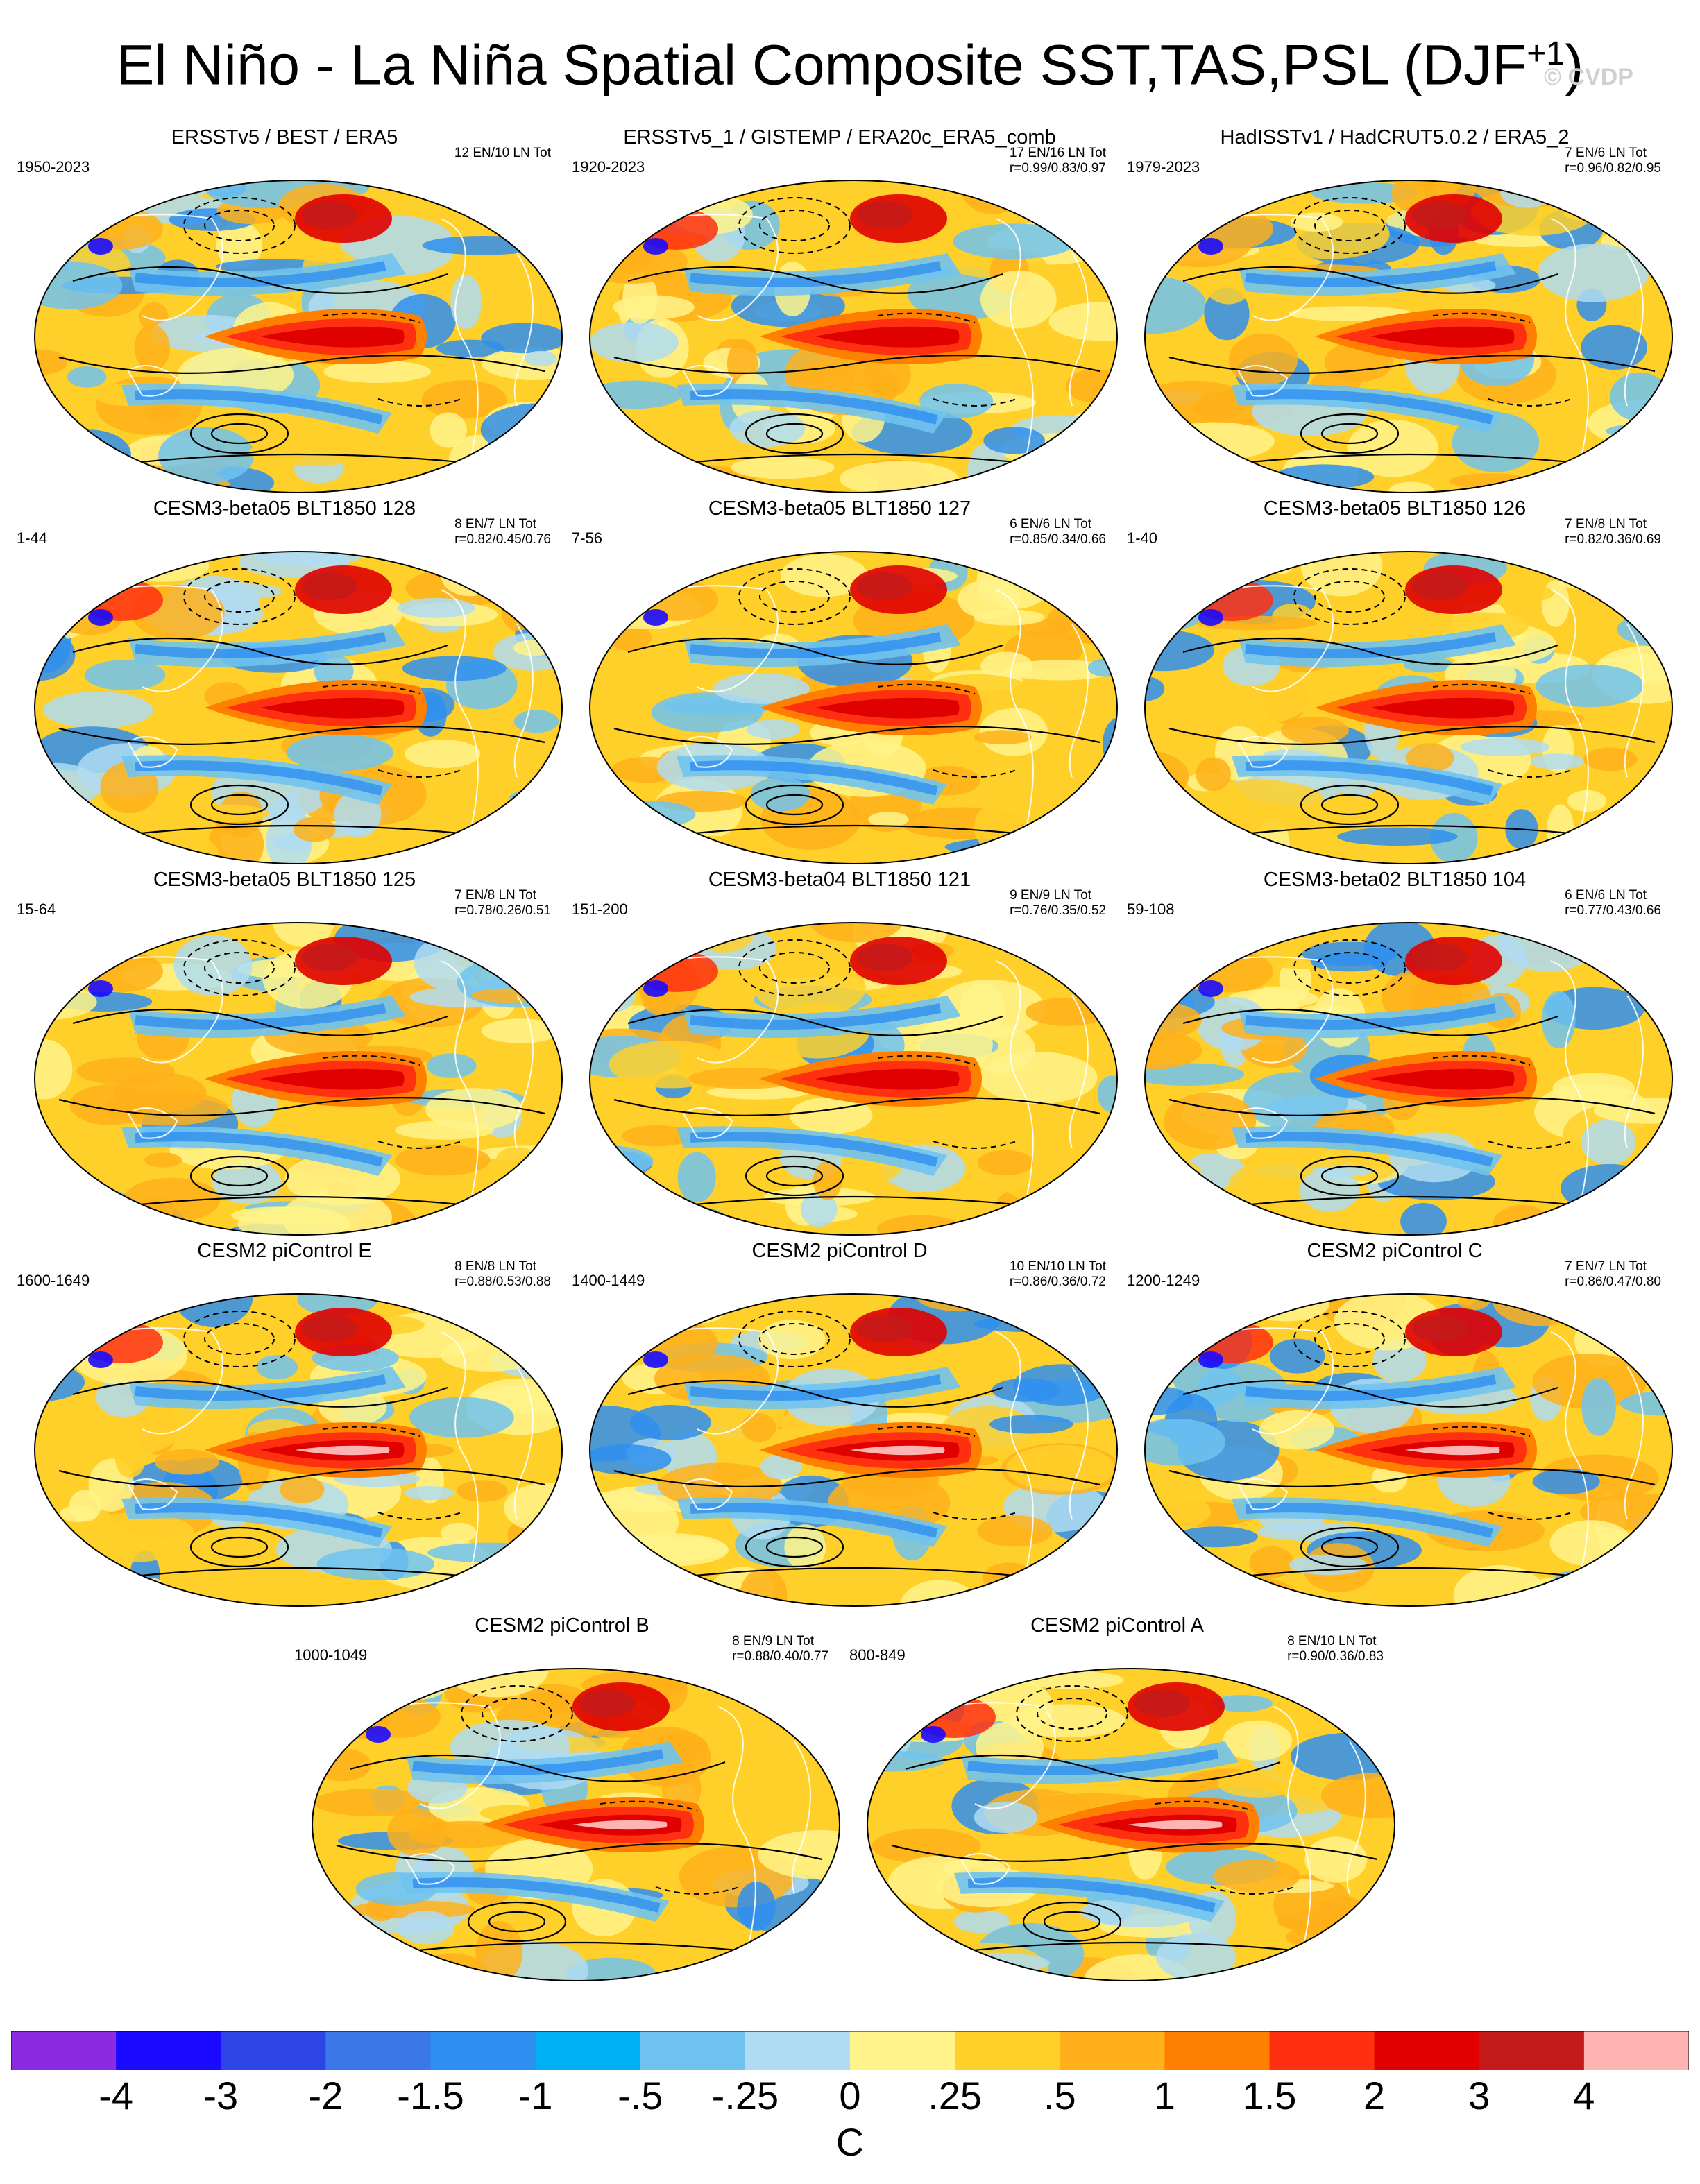 This screenshot has height=2184, width=1700. What do you see at coordinates (1613, 1281) in the screenshot?
I see `panel-pattern-correlation: r=0.86/0.47/0.80` at bounding box center [1613, 1281].